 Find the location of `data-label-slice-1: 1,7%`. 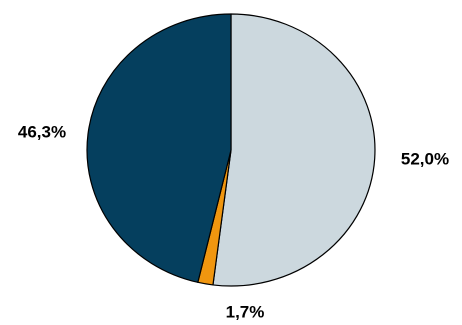

data-label-slice-1: 1,7% is located at coordinates (245, 311).